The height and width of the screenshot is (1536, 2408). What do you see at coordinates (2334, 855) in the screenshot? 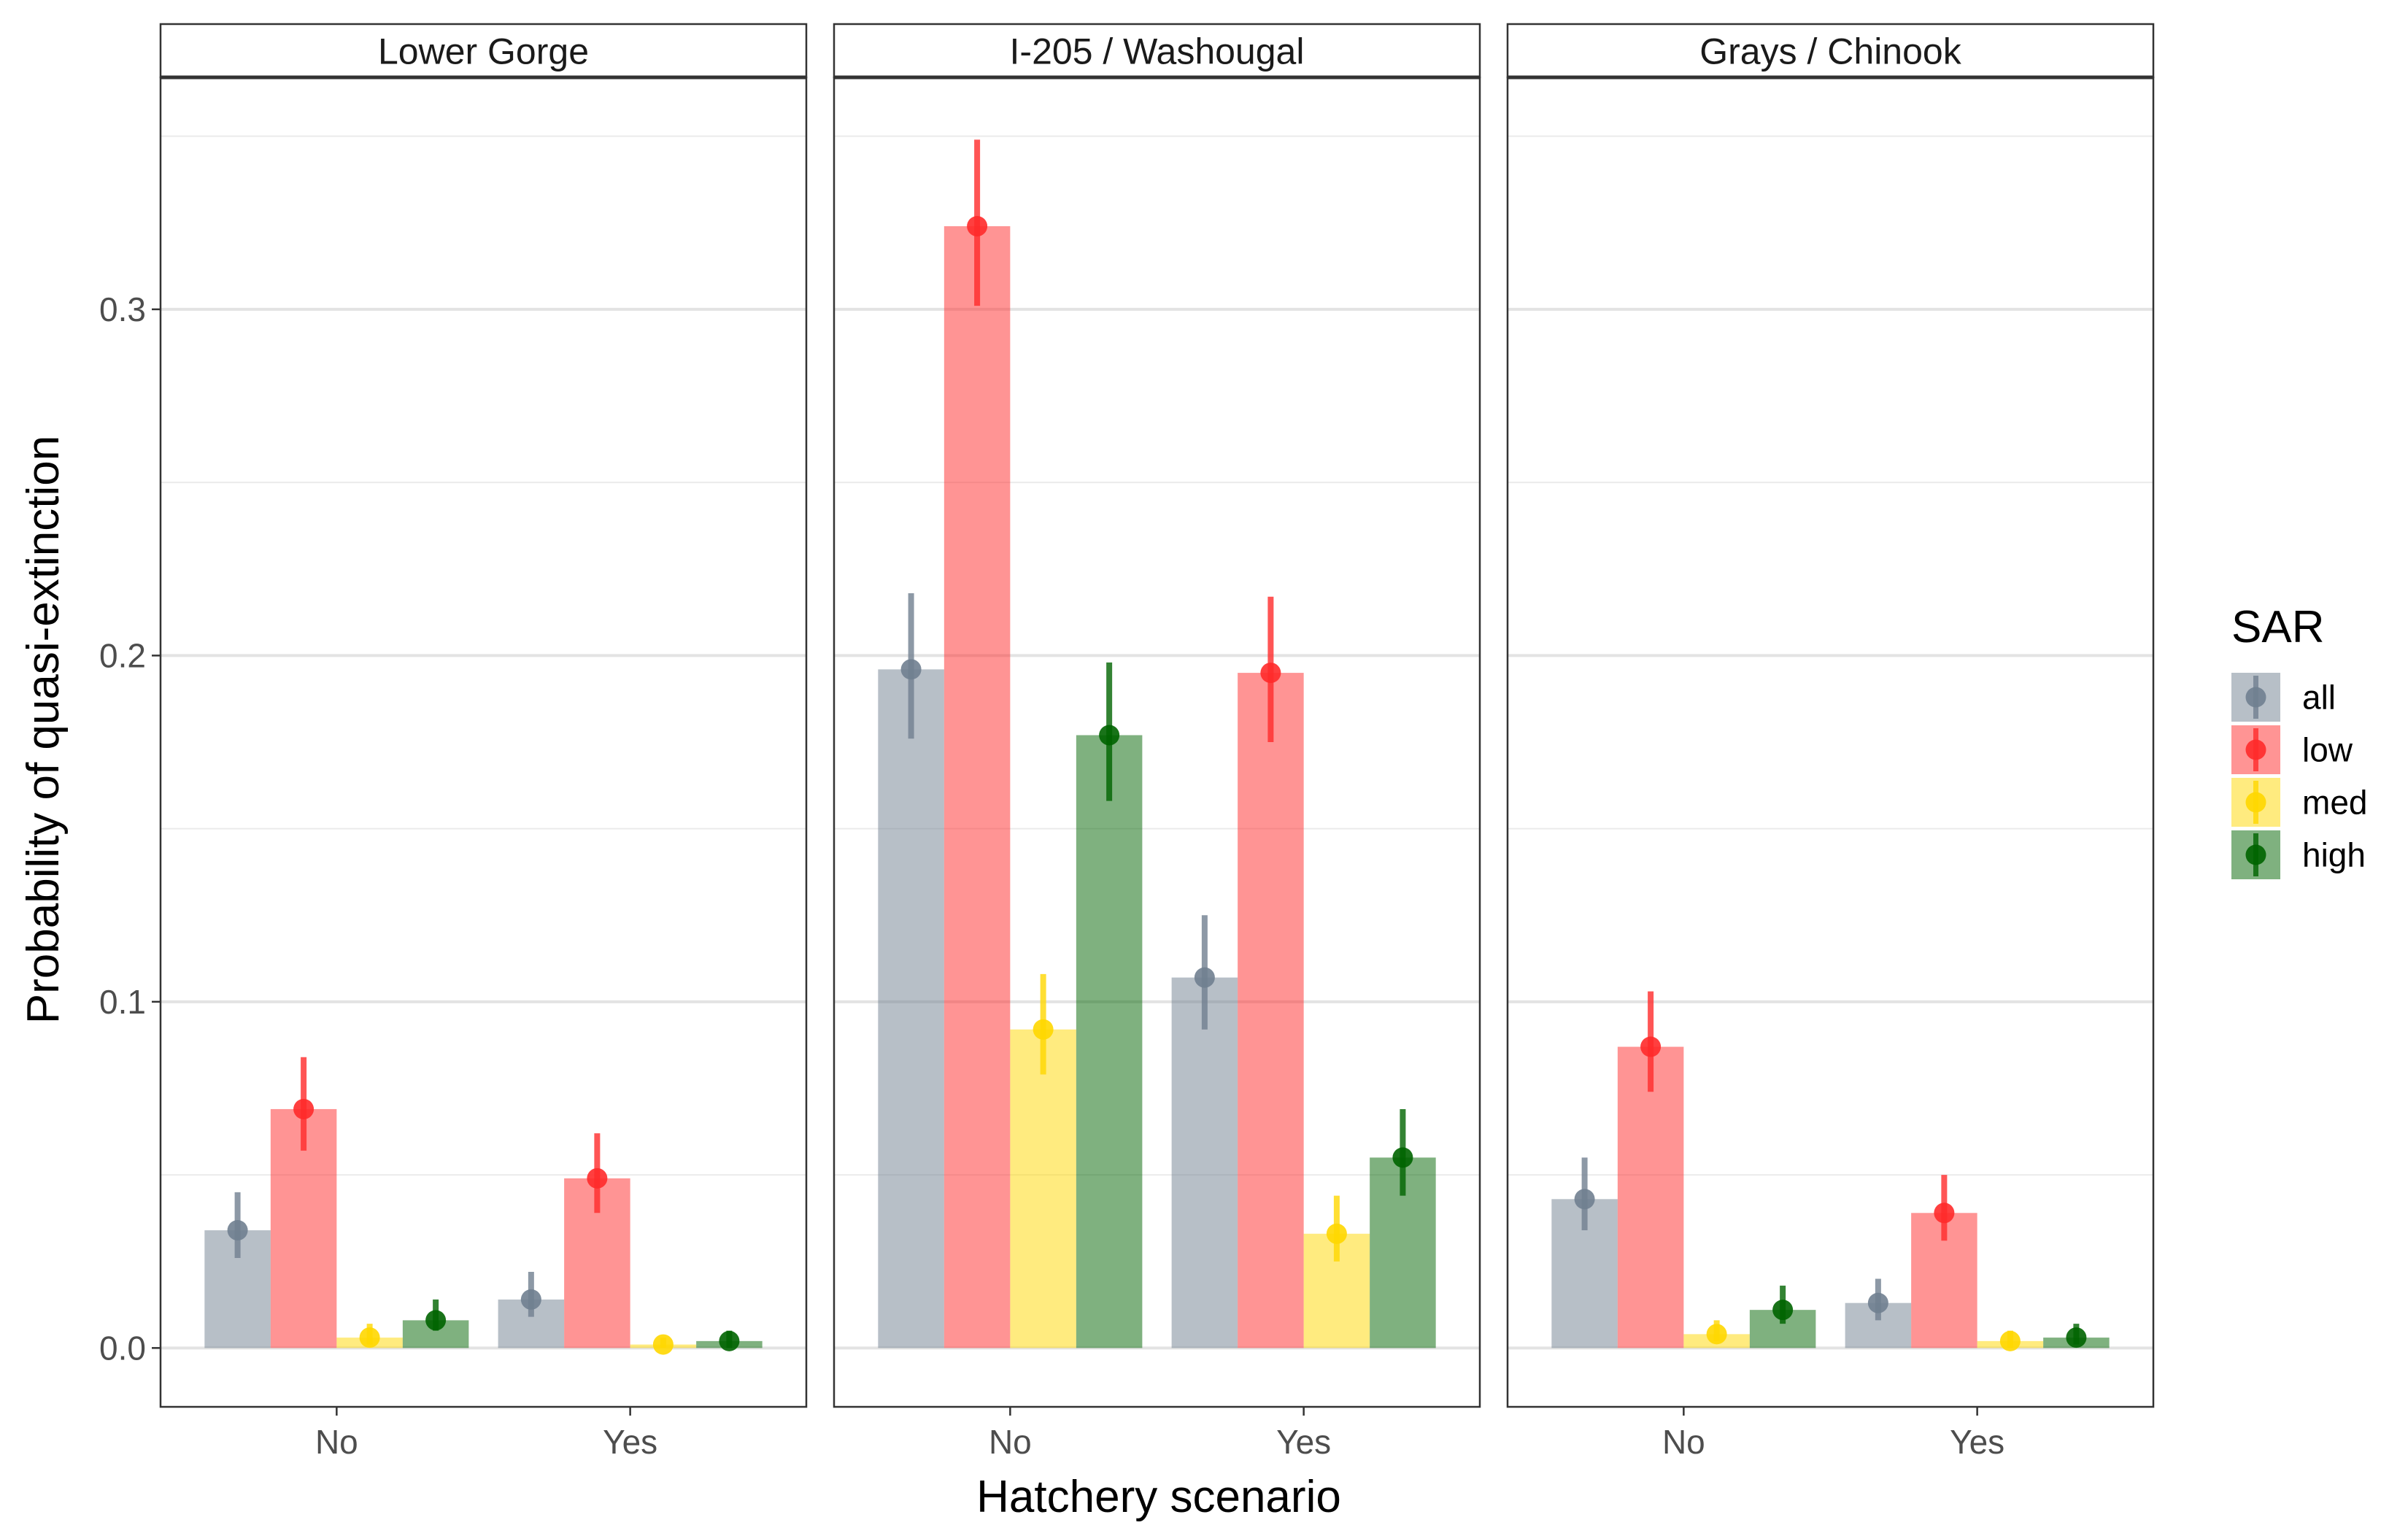
I see `legend-label-high: high` at bounding box center [2334, 855].